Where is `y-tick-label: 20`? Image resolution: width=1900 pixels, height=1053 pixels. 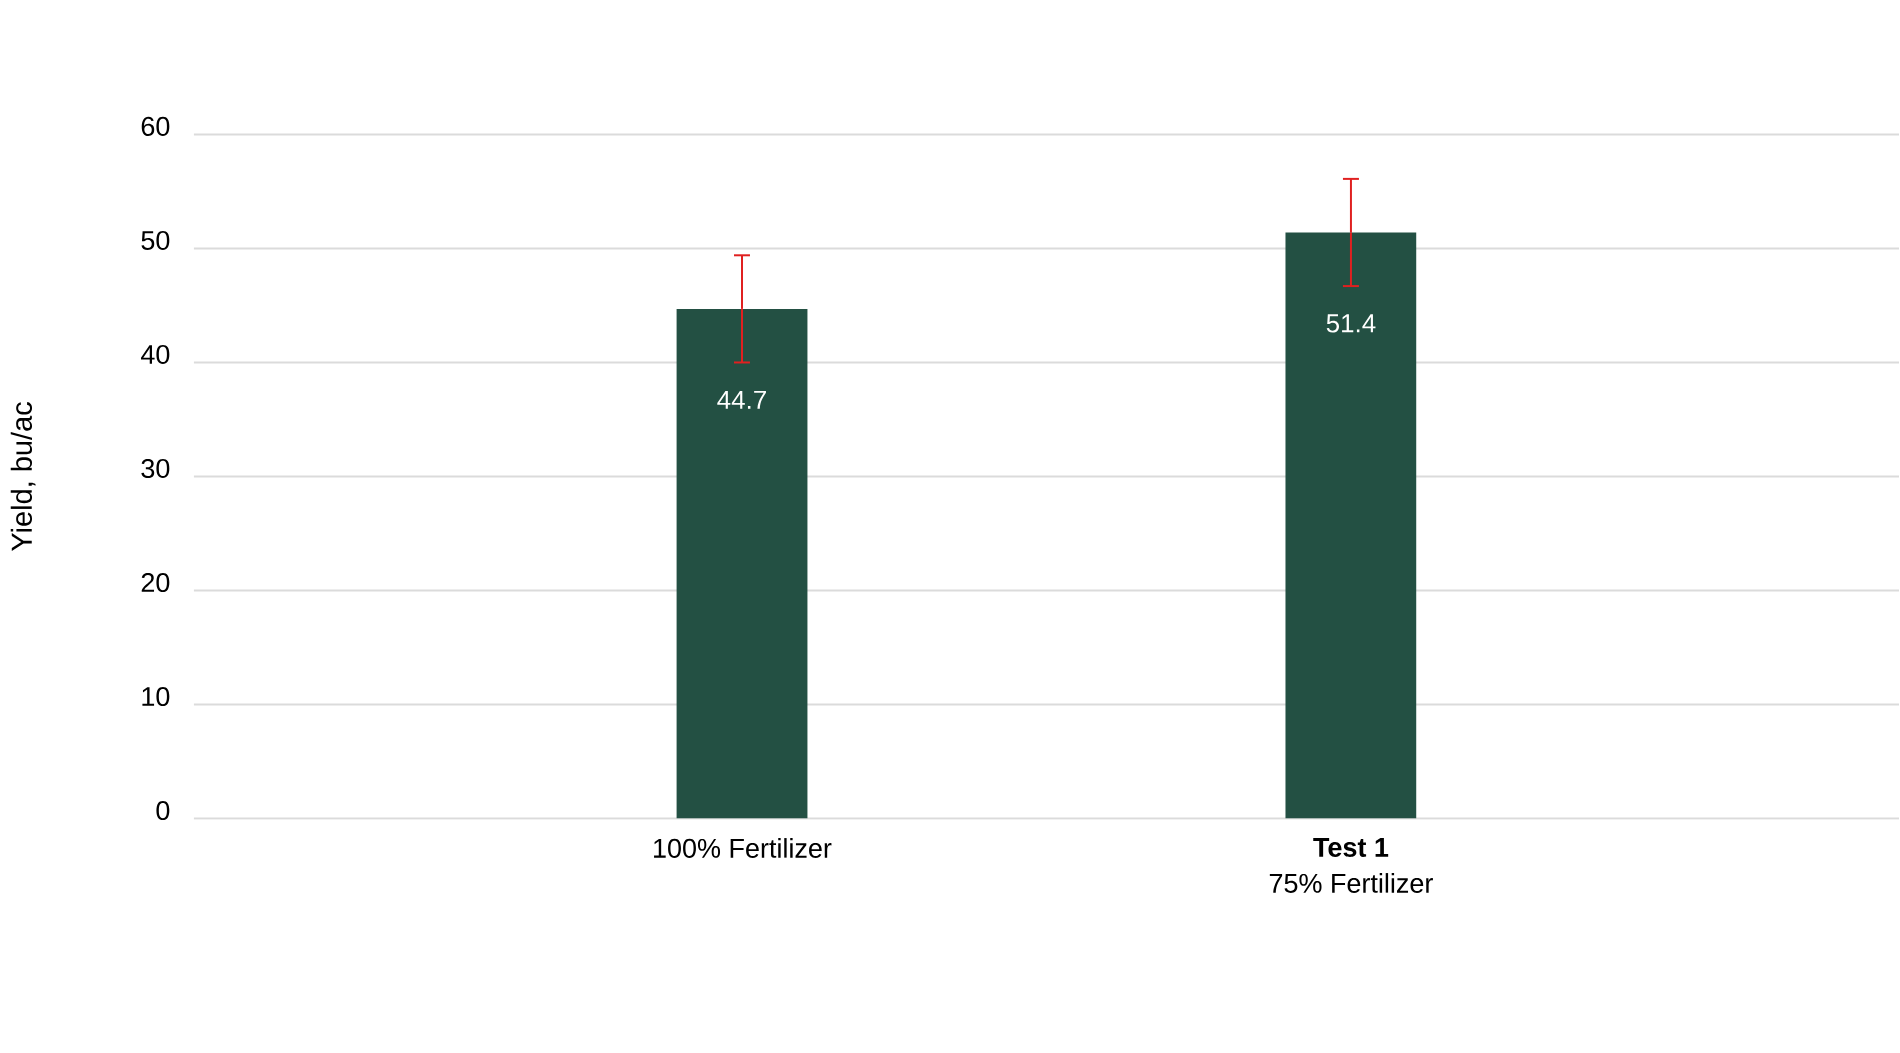 y-tick-label: 20 is located at coordinates (155, 582).